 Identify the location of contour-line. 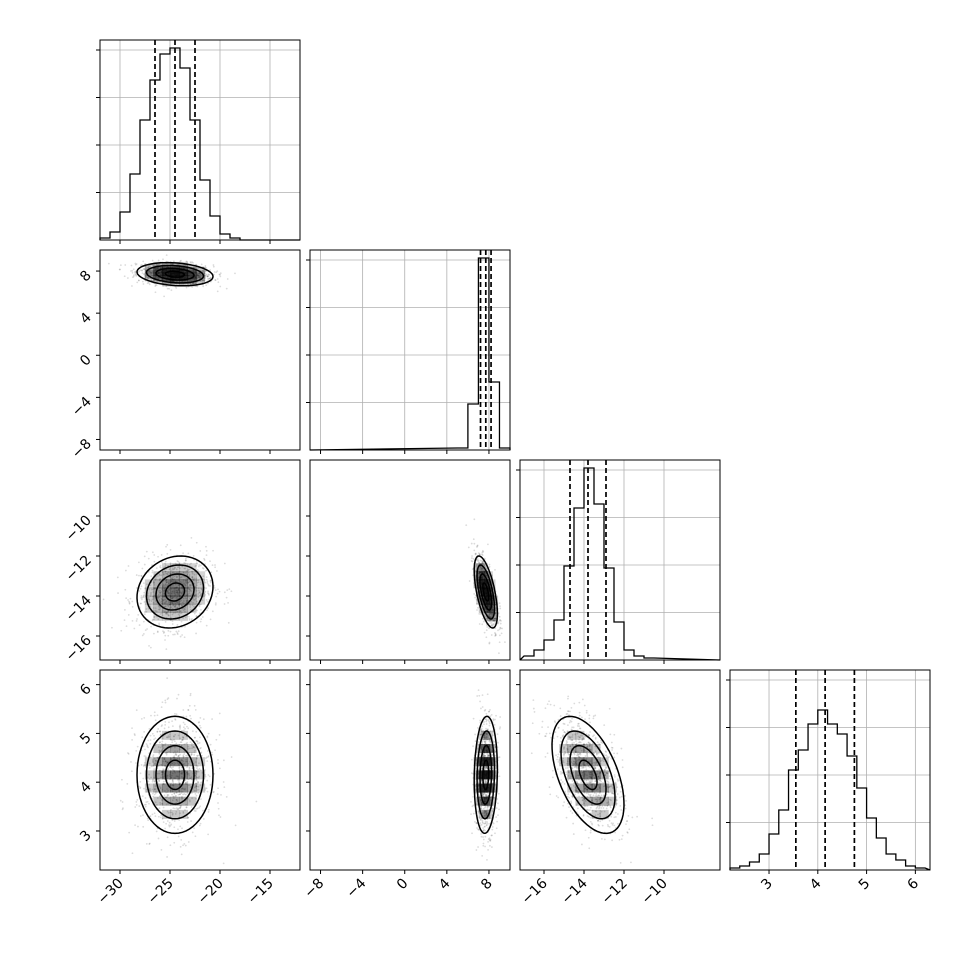
(175, 775).